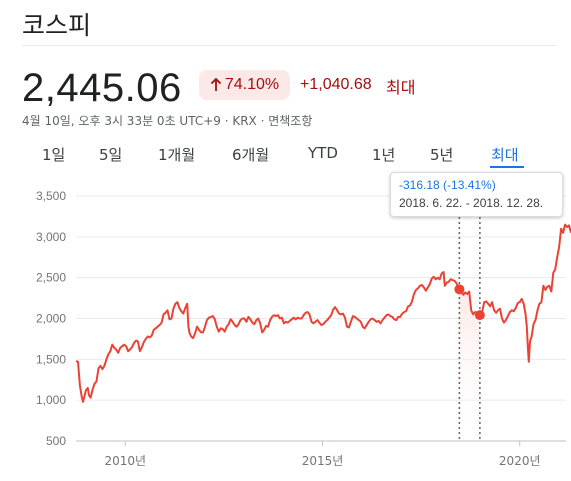 Image resolution: width=571 pixels, height=481 pixels. Describe the element at coordinates (520, 461) in the screenshot. I see `x-tick-label: 2020년` at that location.